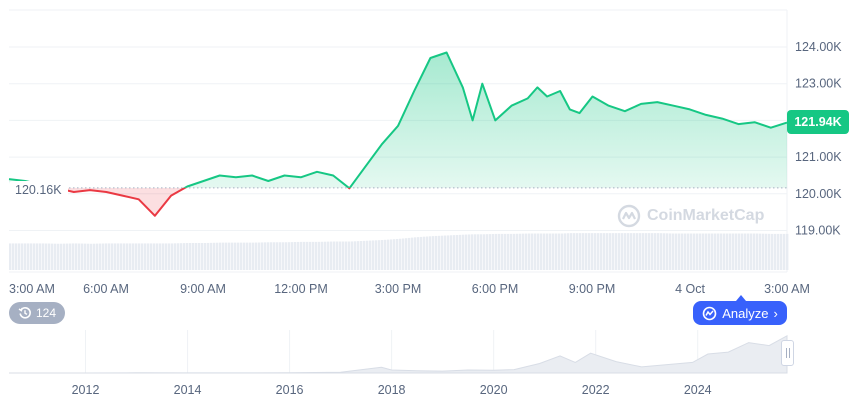 The width and height of the screenshot is (860, 406). I want to click on nav-year-label: 2024, so click(698, 390).